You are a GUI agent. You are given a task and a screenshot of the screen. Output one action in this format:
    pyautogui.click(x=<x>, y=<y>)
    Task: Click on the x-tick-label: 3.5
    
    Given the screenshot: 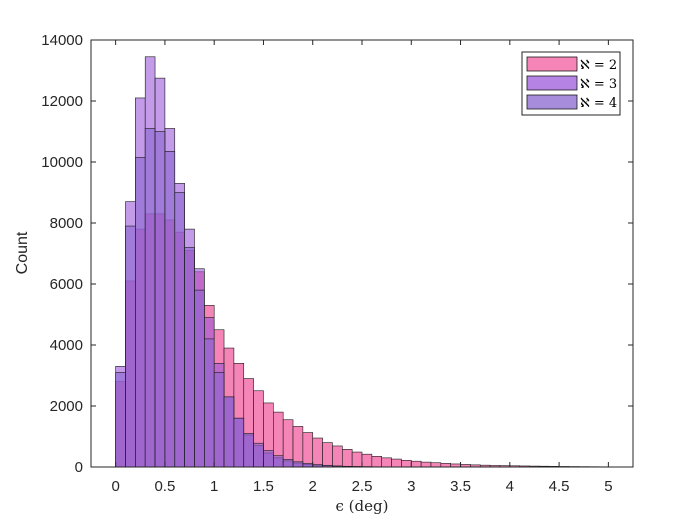 What is the action you would take?
    pyautogui.click(x=460, y=486)
    